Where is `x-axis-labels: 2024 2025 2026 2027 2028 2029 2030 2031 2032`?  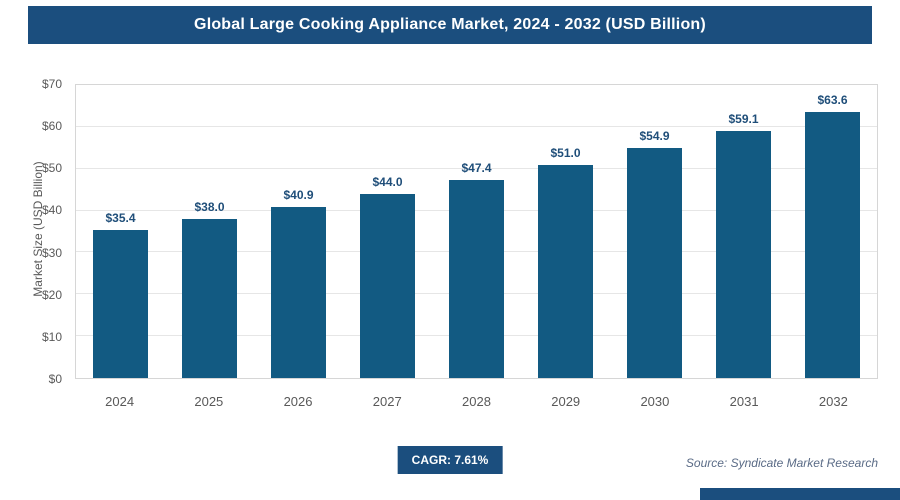 x-axis-labels: 2024 2025 2026 2027 2028 2029 2030 2031 2032 is located at coordinates (476, 401).